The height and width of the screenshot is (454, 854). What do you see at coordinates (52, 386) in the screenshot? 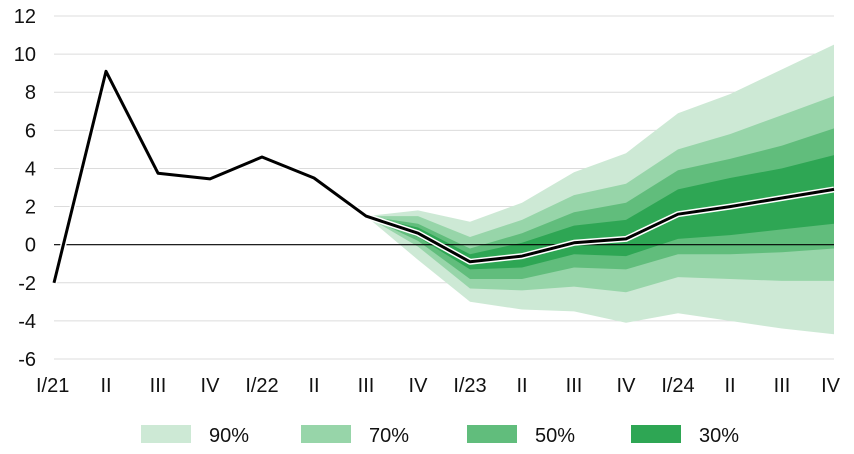
I see `x-tick-label: I/21` at bounding box center [52, 386].